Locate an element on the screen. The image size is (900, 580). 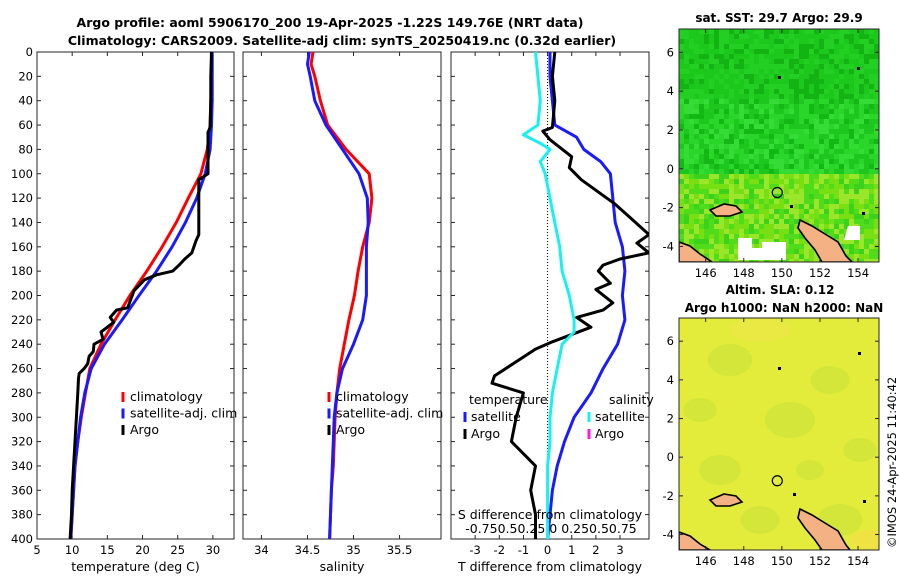
series-satellite-adj-clim is located at coordinates (338, 295).